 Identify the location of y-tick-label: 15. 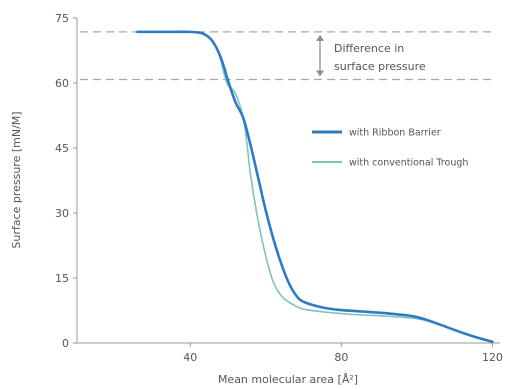
(62, 278).